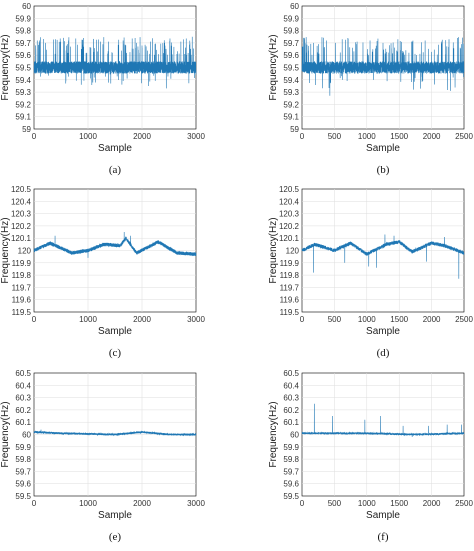 The height and width of the screenshot is (551, 474). I want to click on y-tick-label: 60.3, so click(291, 398).